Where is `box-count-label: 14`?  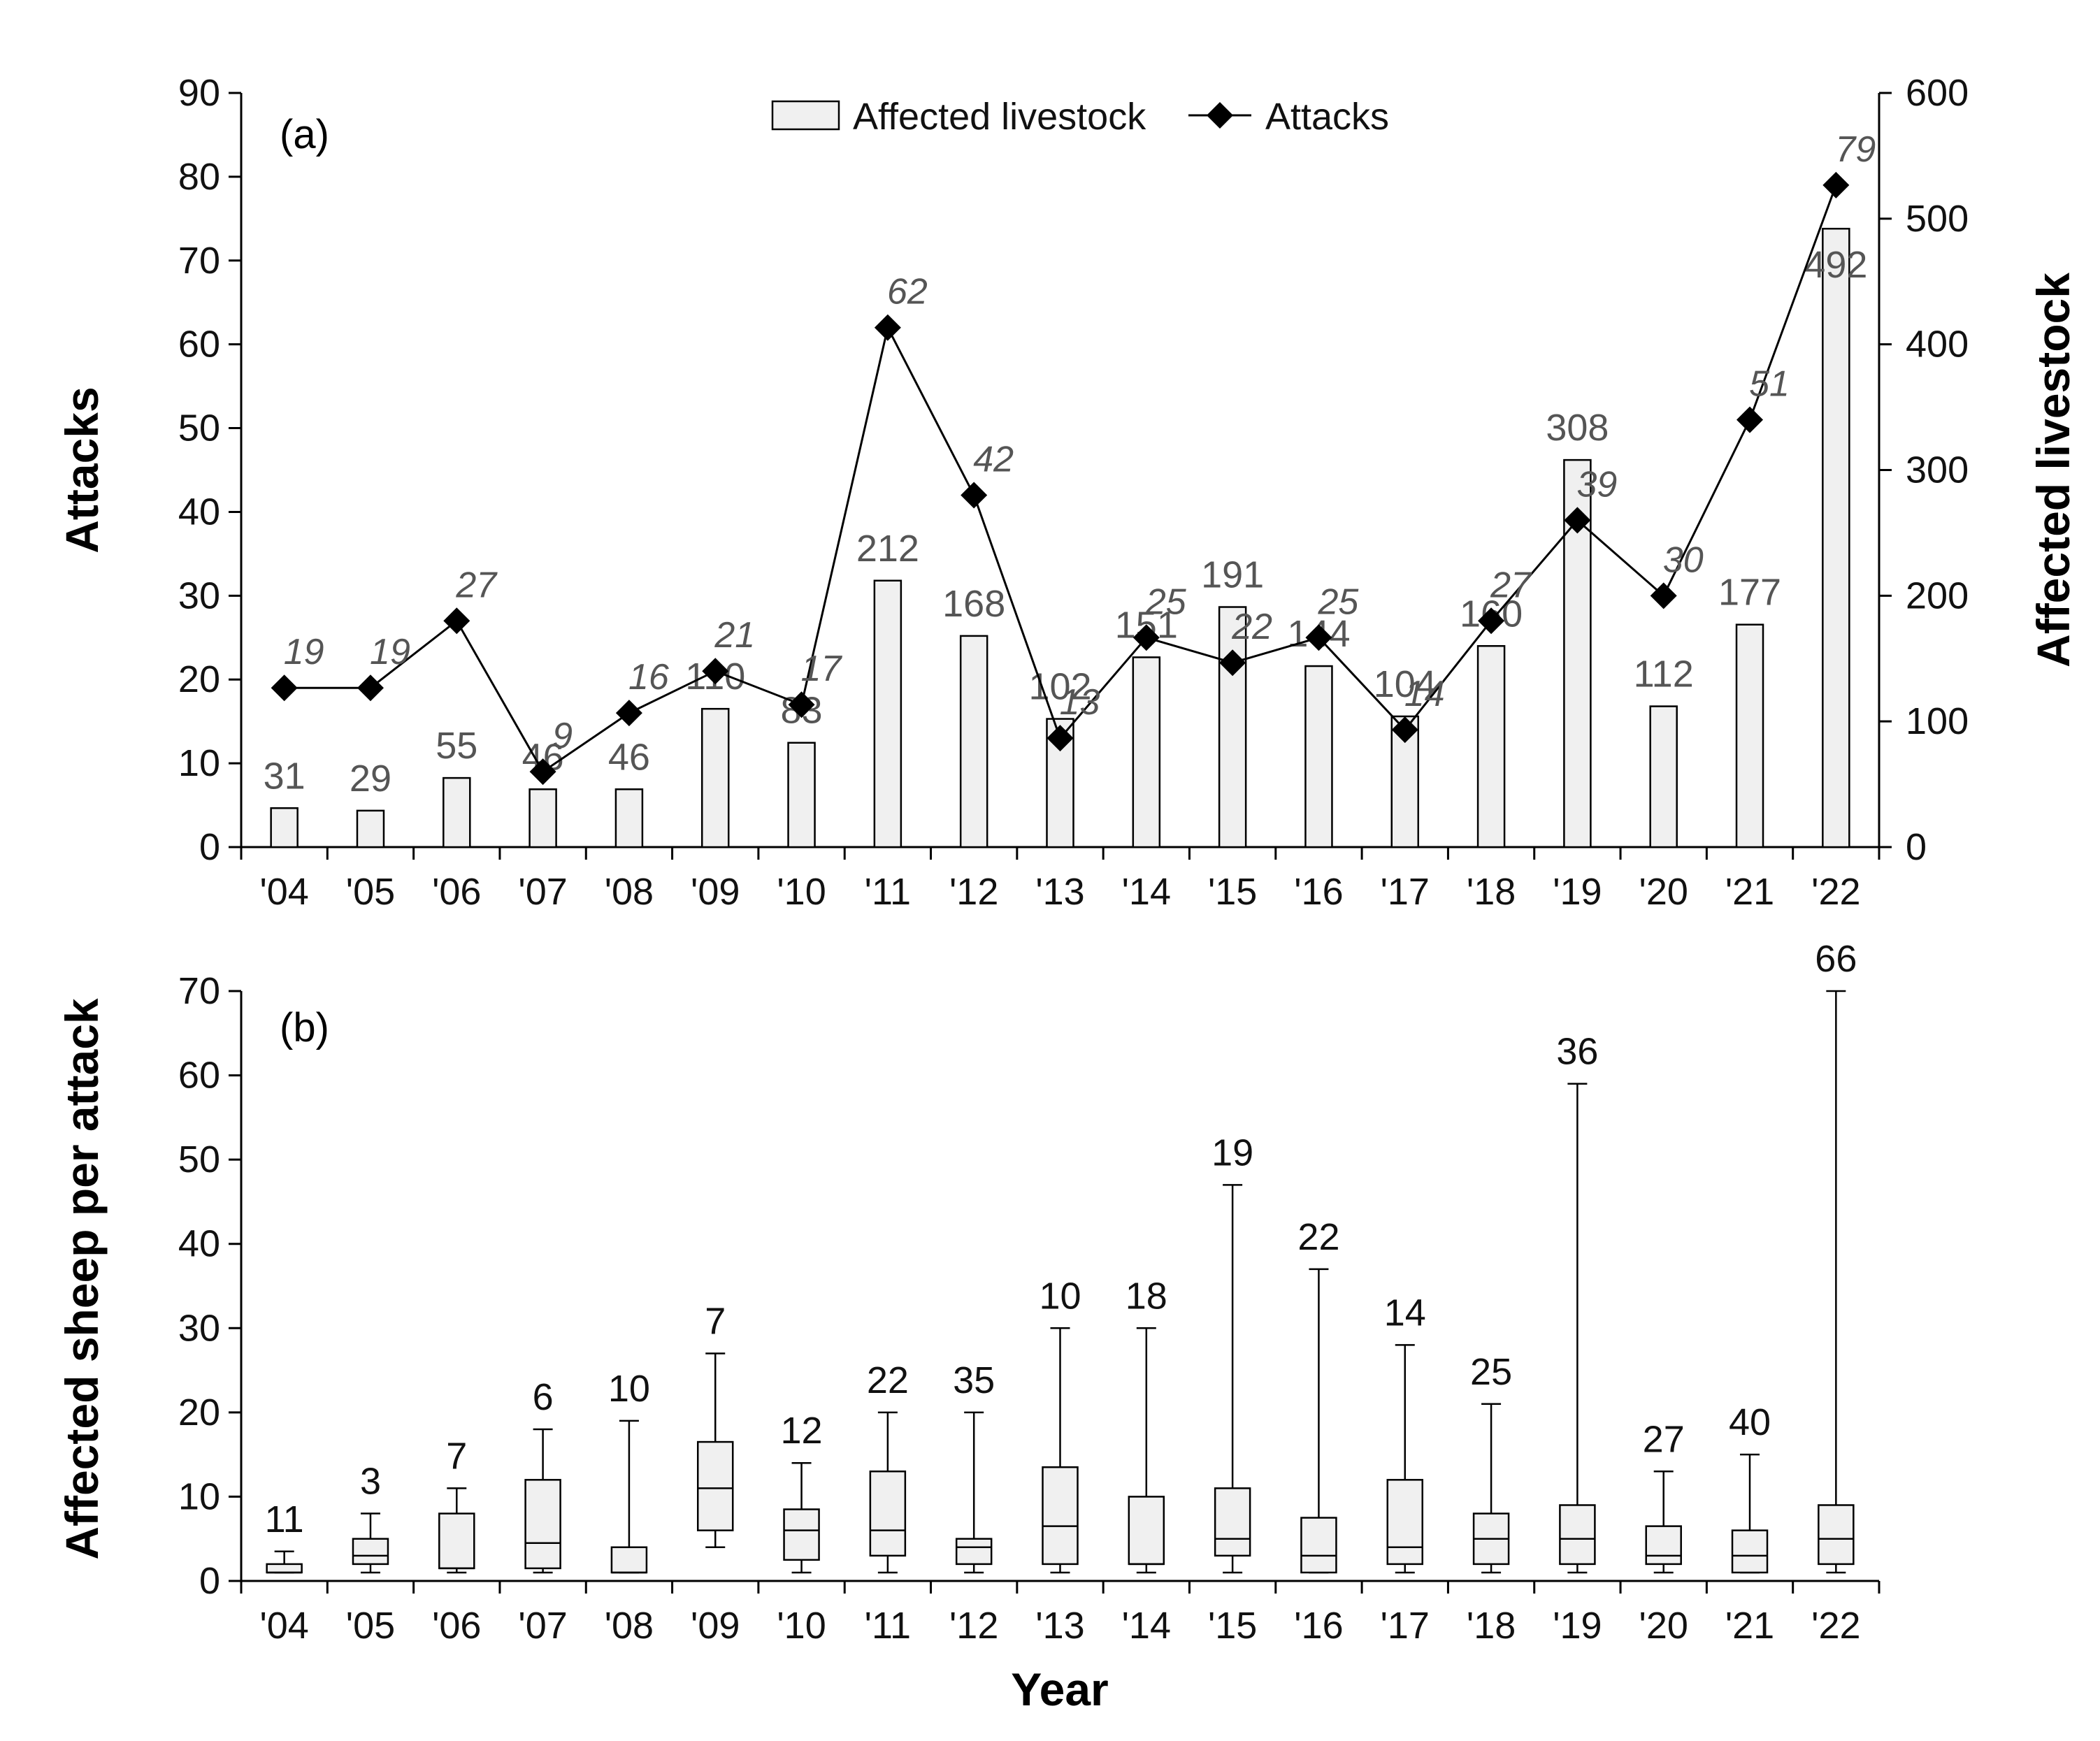
box-count-label: 14 is located at coordinates (1405, 1313).